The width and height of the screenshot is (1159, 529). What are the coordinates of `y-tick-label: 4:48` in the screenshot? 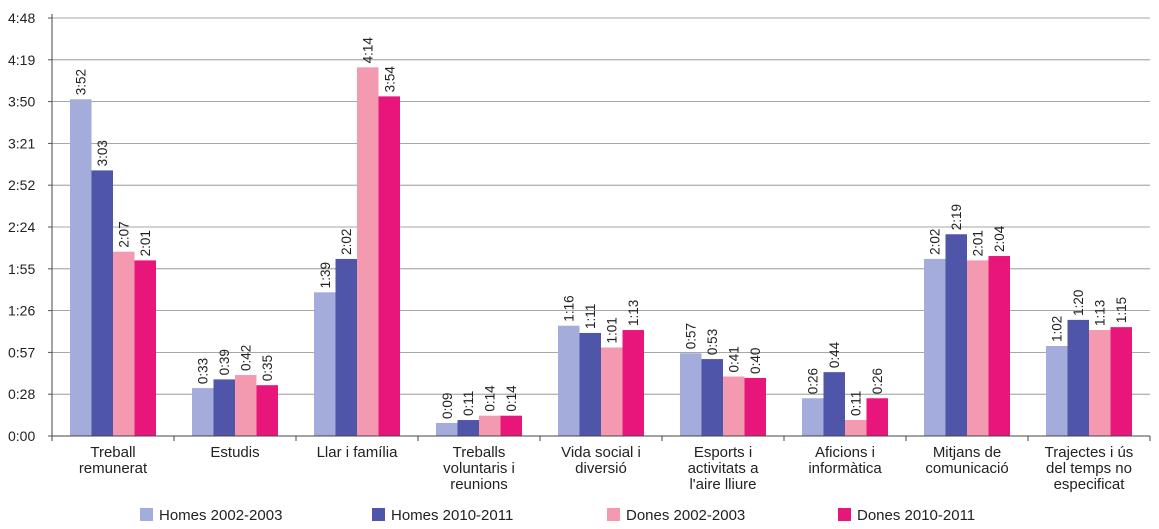 It's located at (21, 18).